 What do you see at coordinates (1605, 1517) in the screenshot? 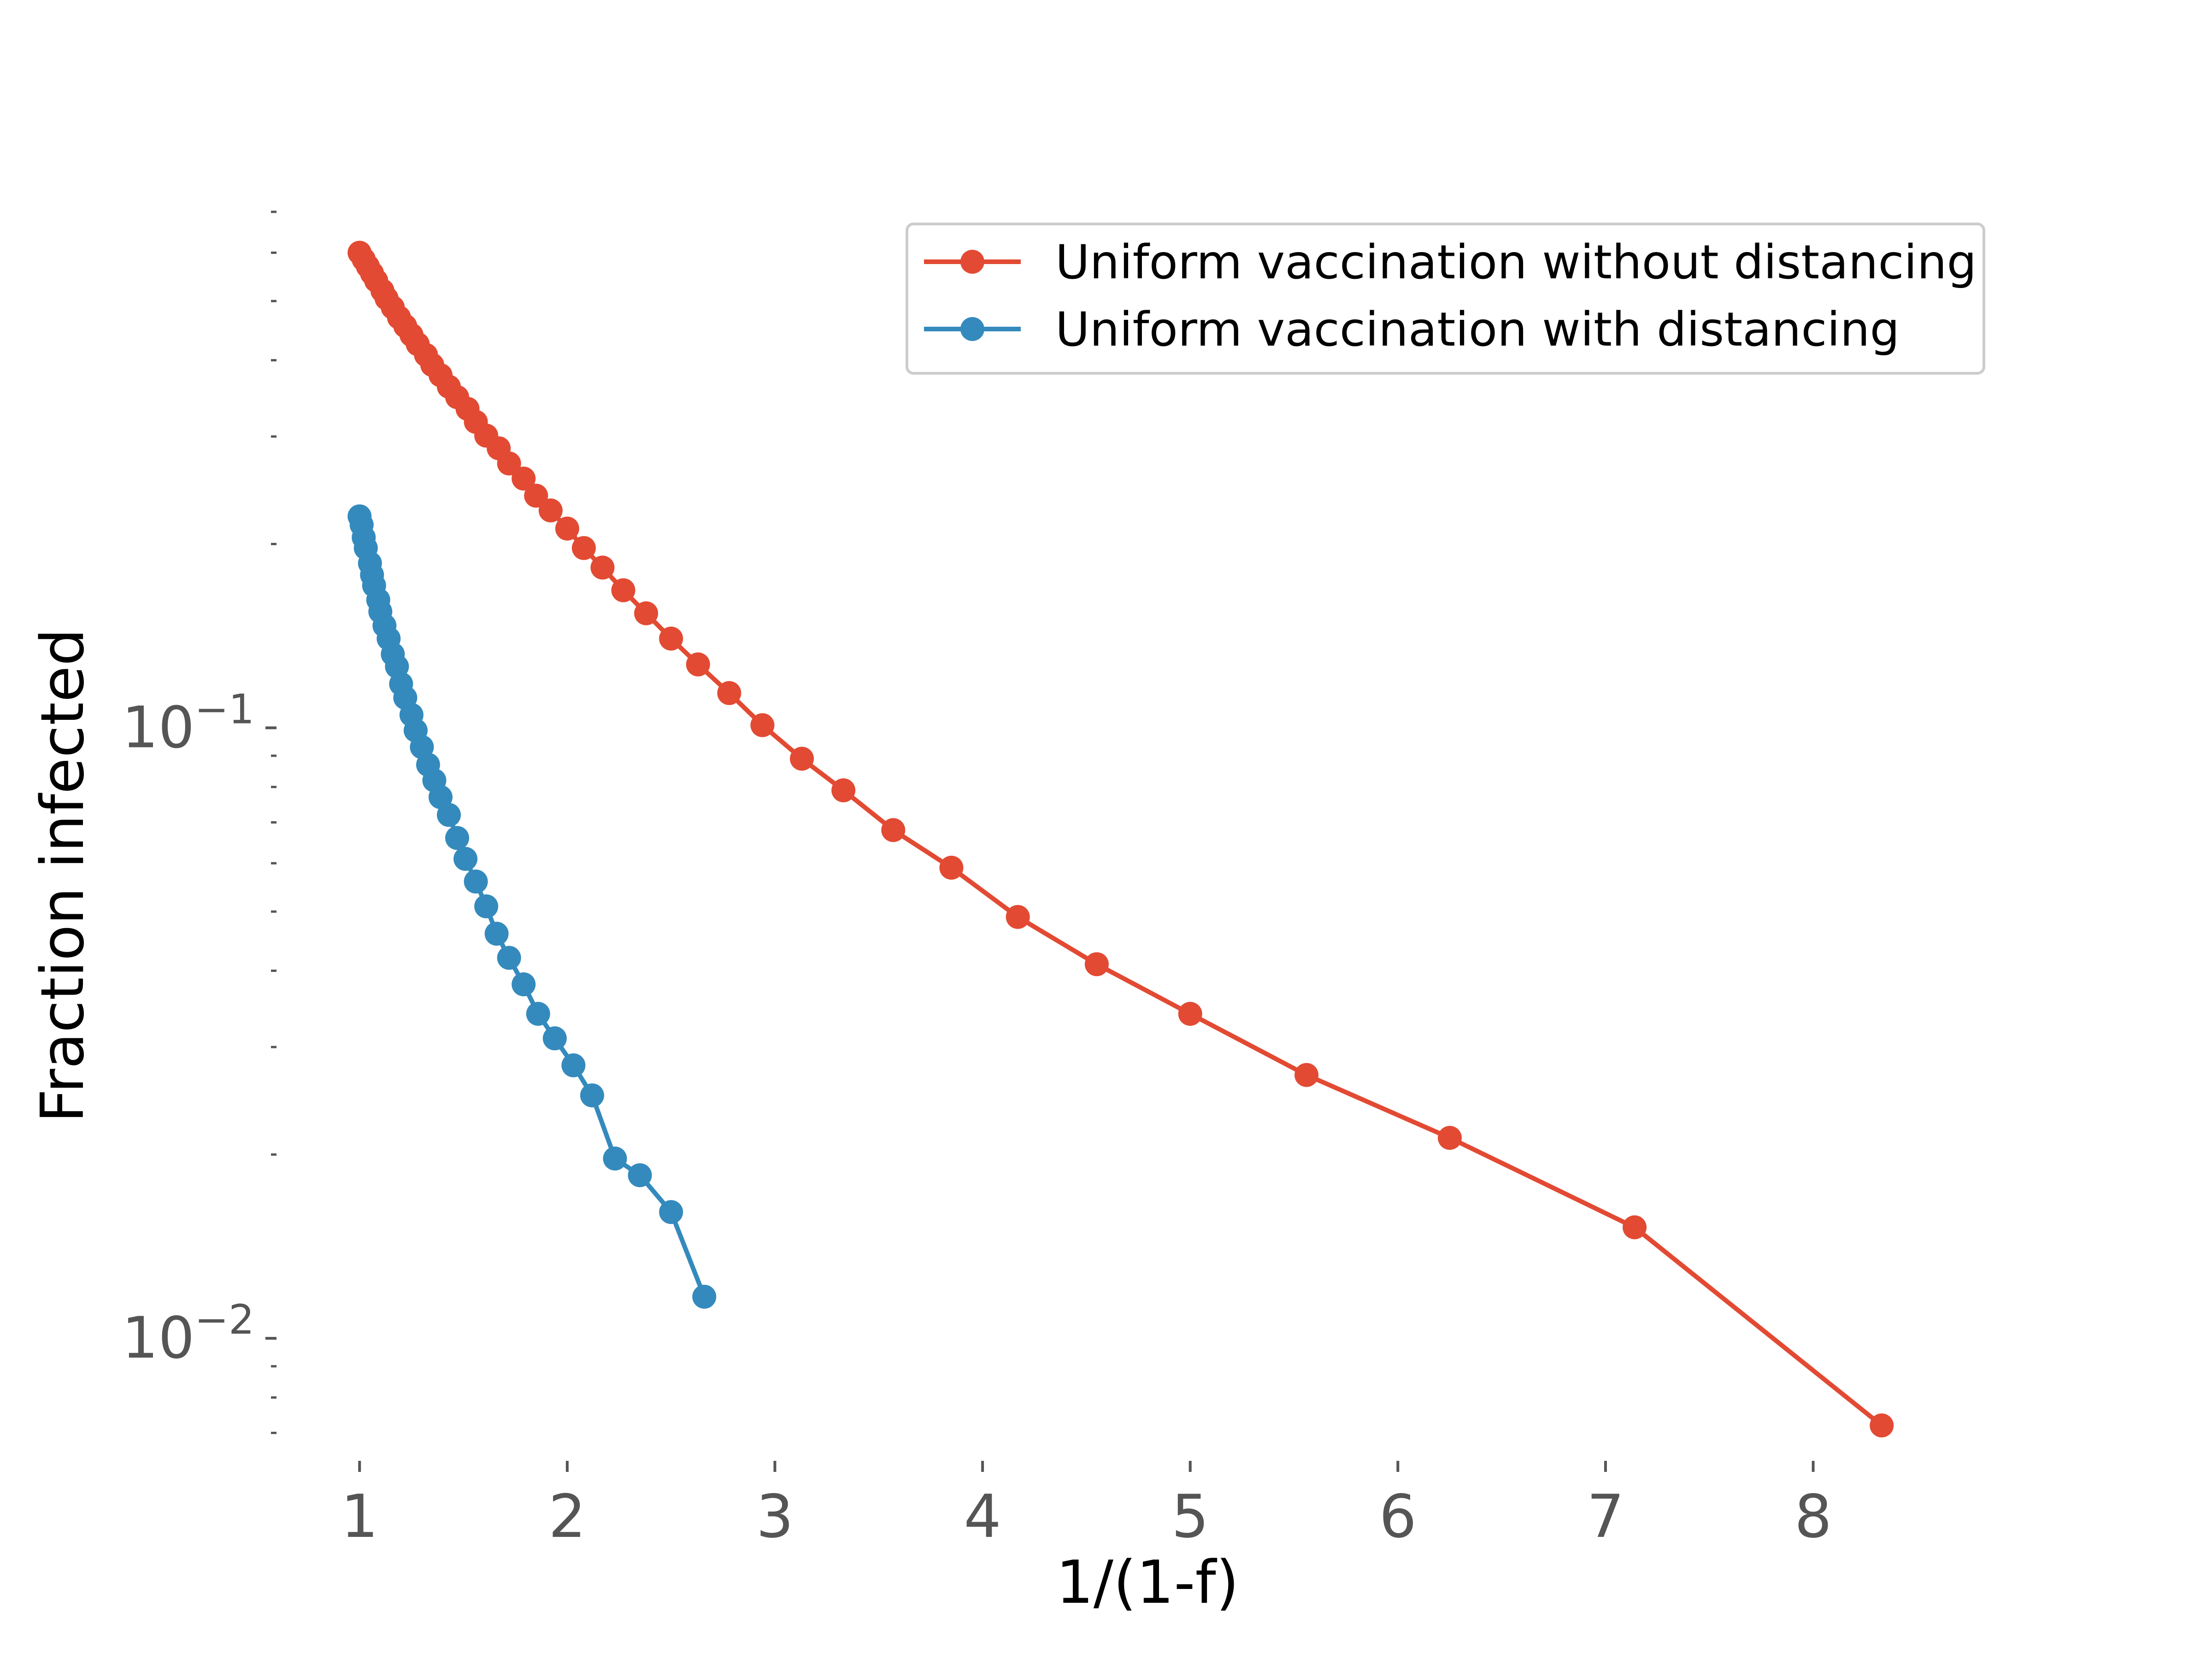
I see `x-tick-label: 7` at bounding box center [1605, 1517].